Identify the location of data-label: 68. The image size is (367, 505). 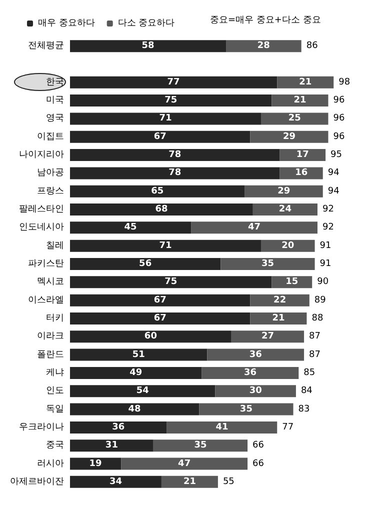
(161, 209).